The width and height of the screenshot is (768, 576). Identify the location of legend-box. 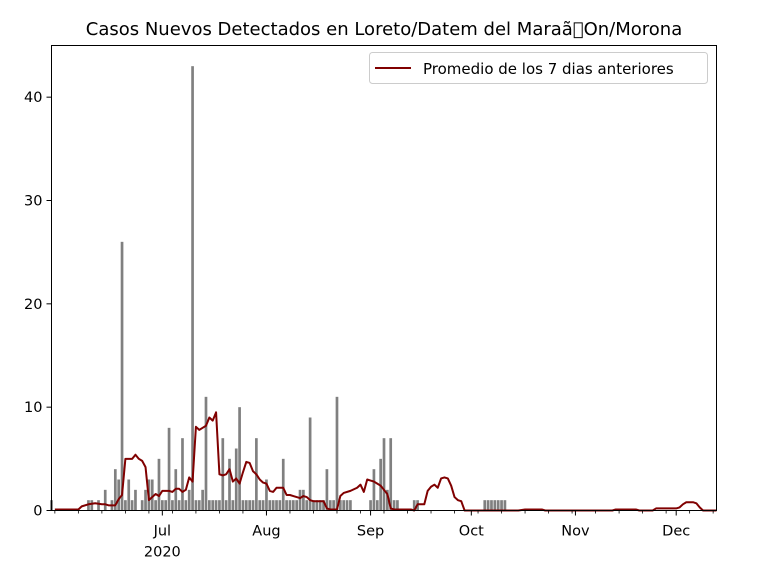
(538, 68).